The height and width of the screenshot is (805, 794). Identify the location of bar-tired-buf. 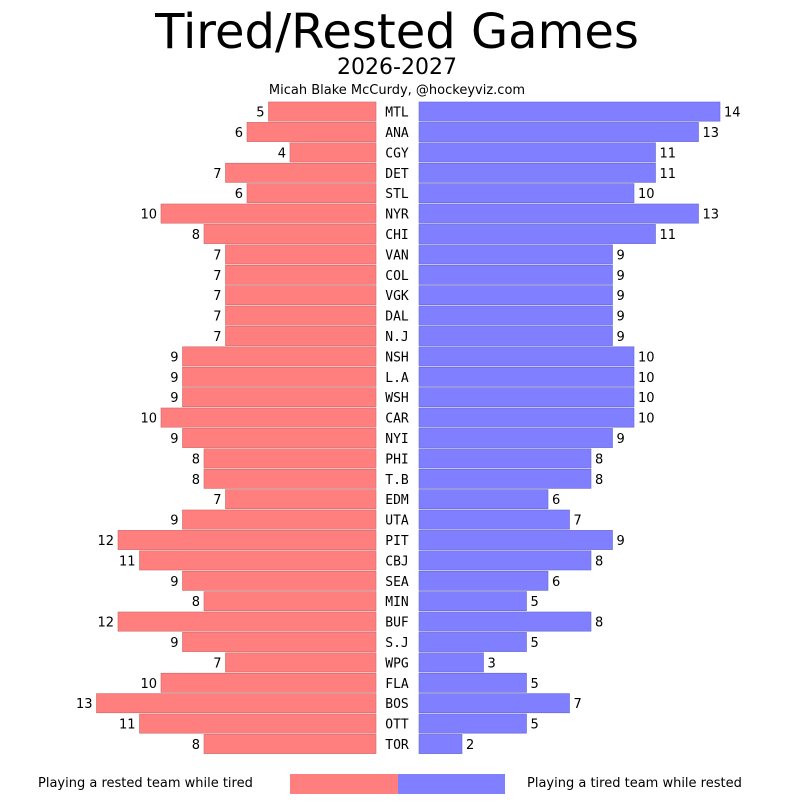
(247, 621).